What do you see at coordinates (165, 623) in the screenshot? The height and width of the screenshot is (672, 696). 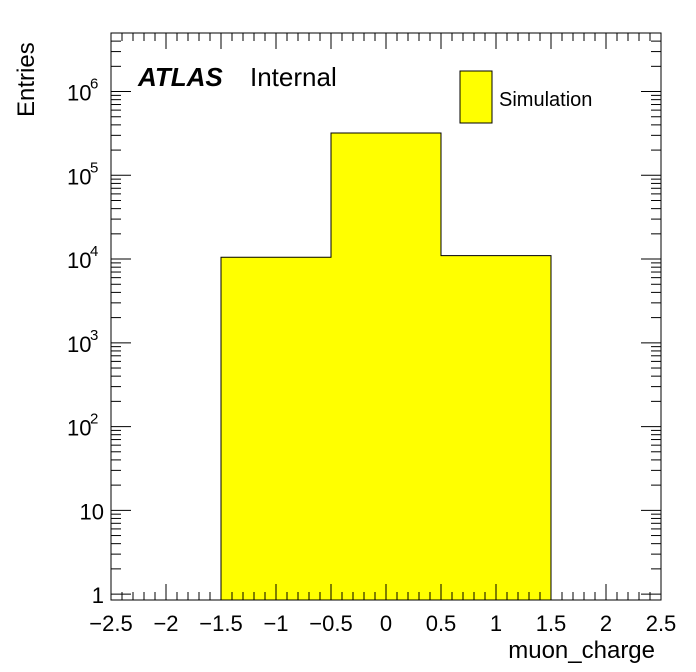 I see `x-tick-label: −2` at bounding box center [165, 623].